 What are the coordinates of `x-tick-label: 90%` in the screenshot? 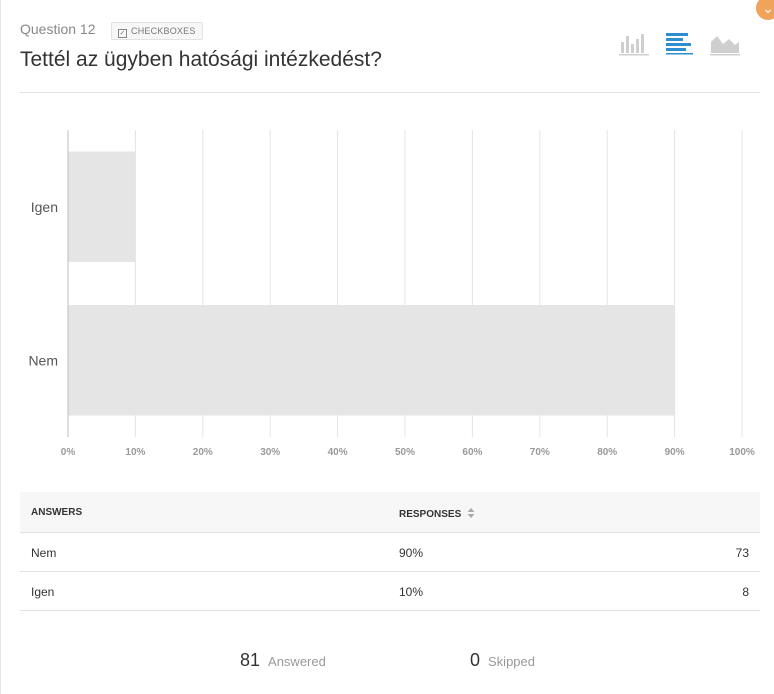 It's located at (675, 452).